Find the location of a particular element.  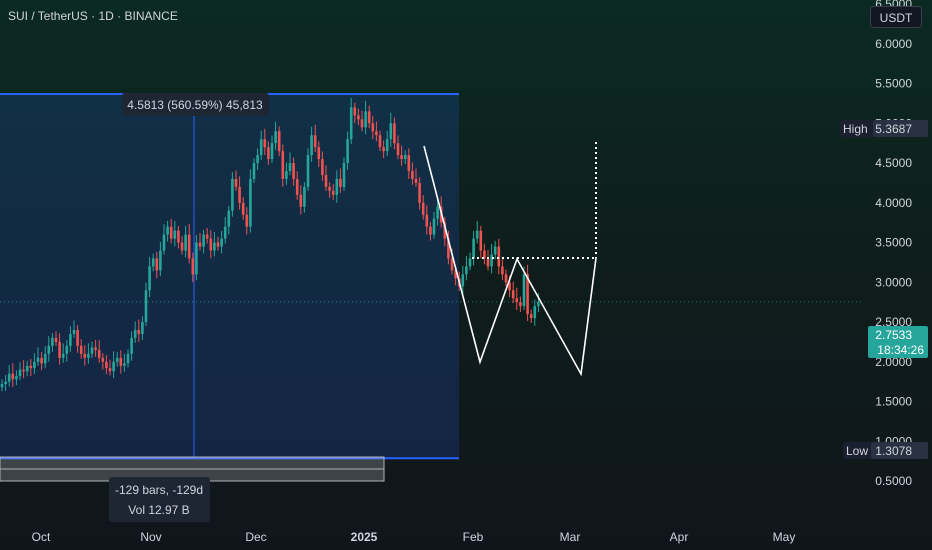

y-axis-tick: 2.5000 is located at coordinates (893, 322).